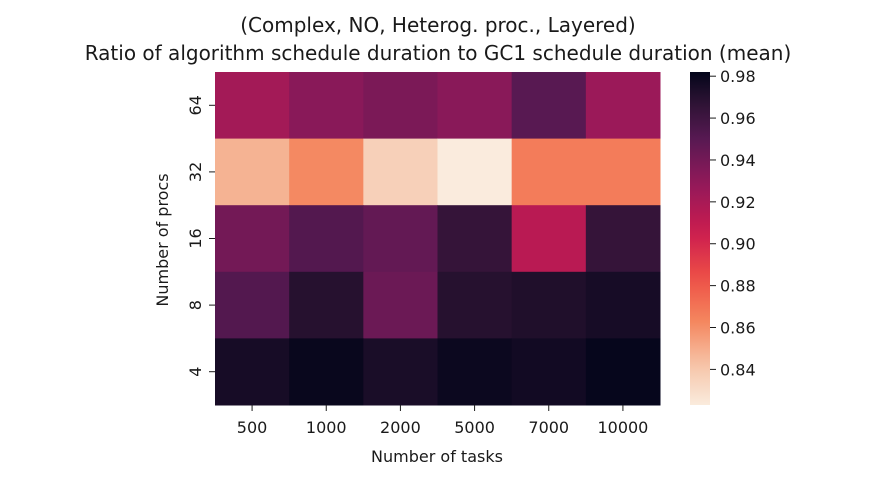 Image resolution: width=876 pixels, height=480 pixels. What do you see at coordinates (195, 238) in the screenshot?
I see `y-tick-label: 16` at bounding box center [195, 238].